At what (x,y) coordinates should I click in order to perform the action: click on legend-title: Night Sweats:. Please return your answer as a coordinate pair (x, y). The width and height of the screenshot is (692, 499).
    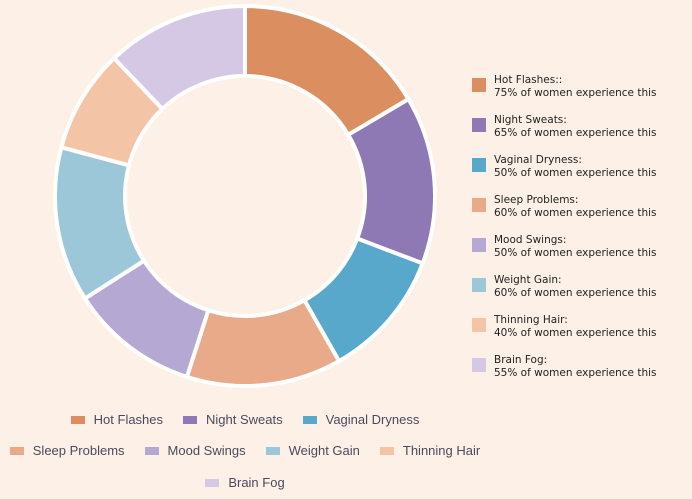
    Looking at the image, I should click on (530, 120).